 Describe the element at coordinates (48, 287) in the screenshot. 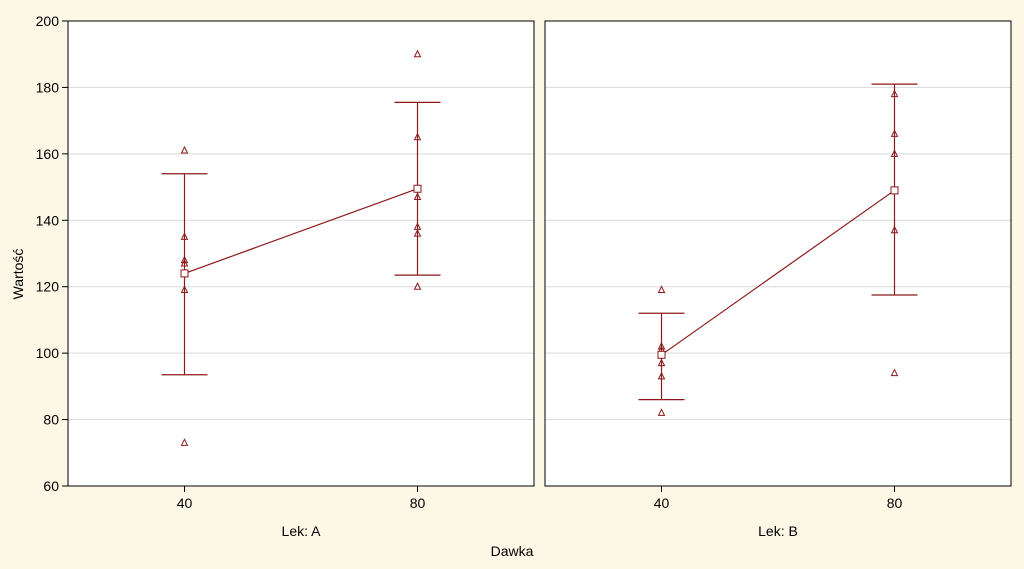

I see `y-tick-label: 120` at that location.